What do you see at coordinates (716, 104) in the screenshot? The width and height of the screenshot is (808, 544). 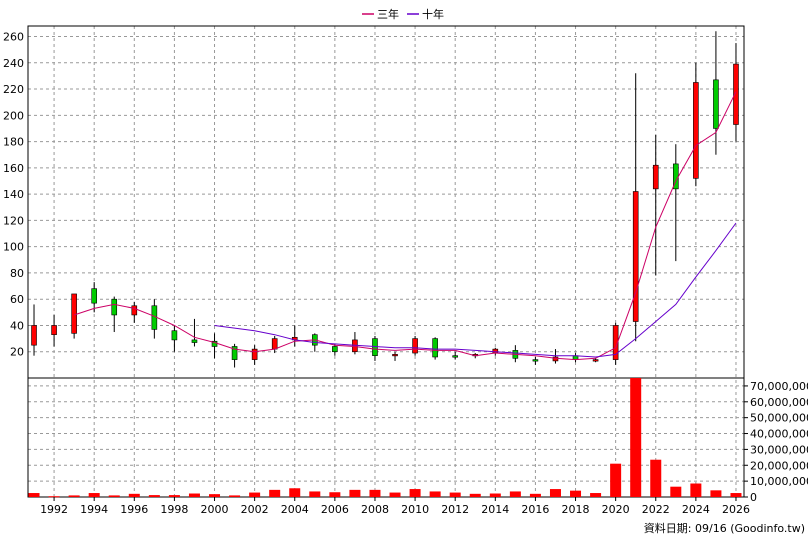 I see `candle-body-2025` at bounding box center [716, 104].